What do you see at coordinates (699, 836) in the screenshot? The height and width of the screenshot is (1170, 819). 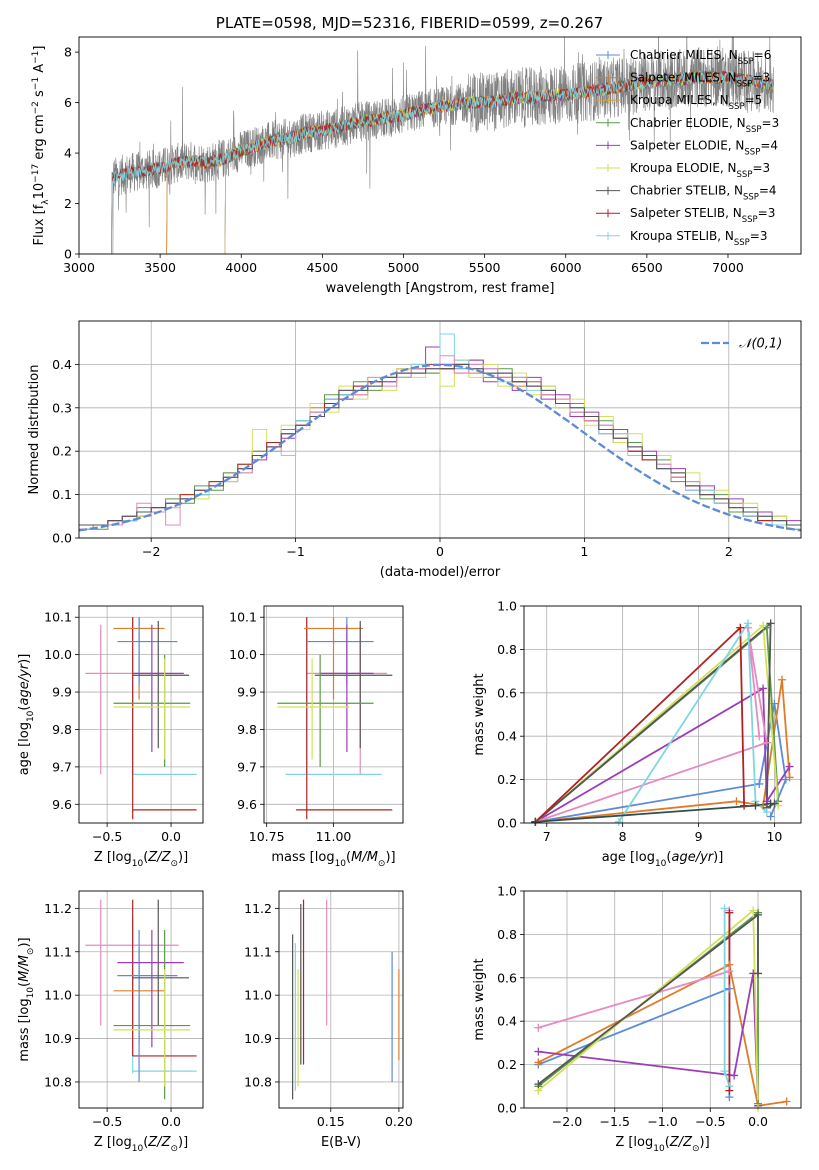 I see `x-tick-label: 9` at bounding box center [699, 836].